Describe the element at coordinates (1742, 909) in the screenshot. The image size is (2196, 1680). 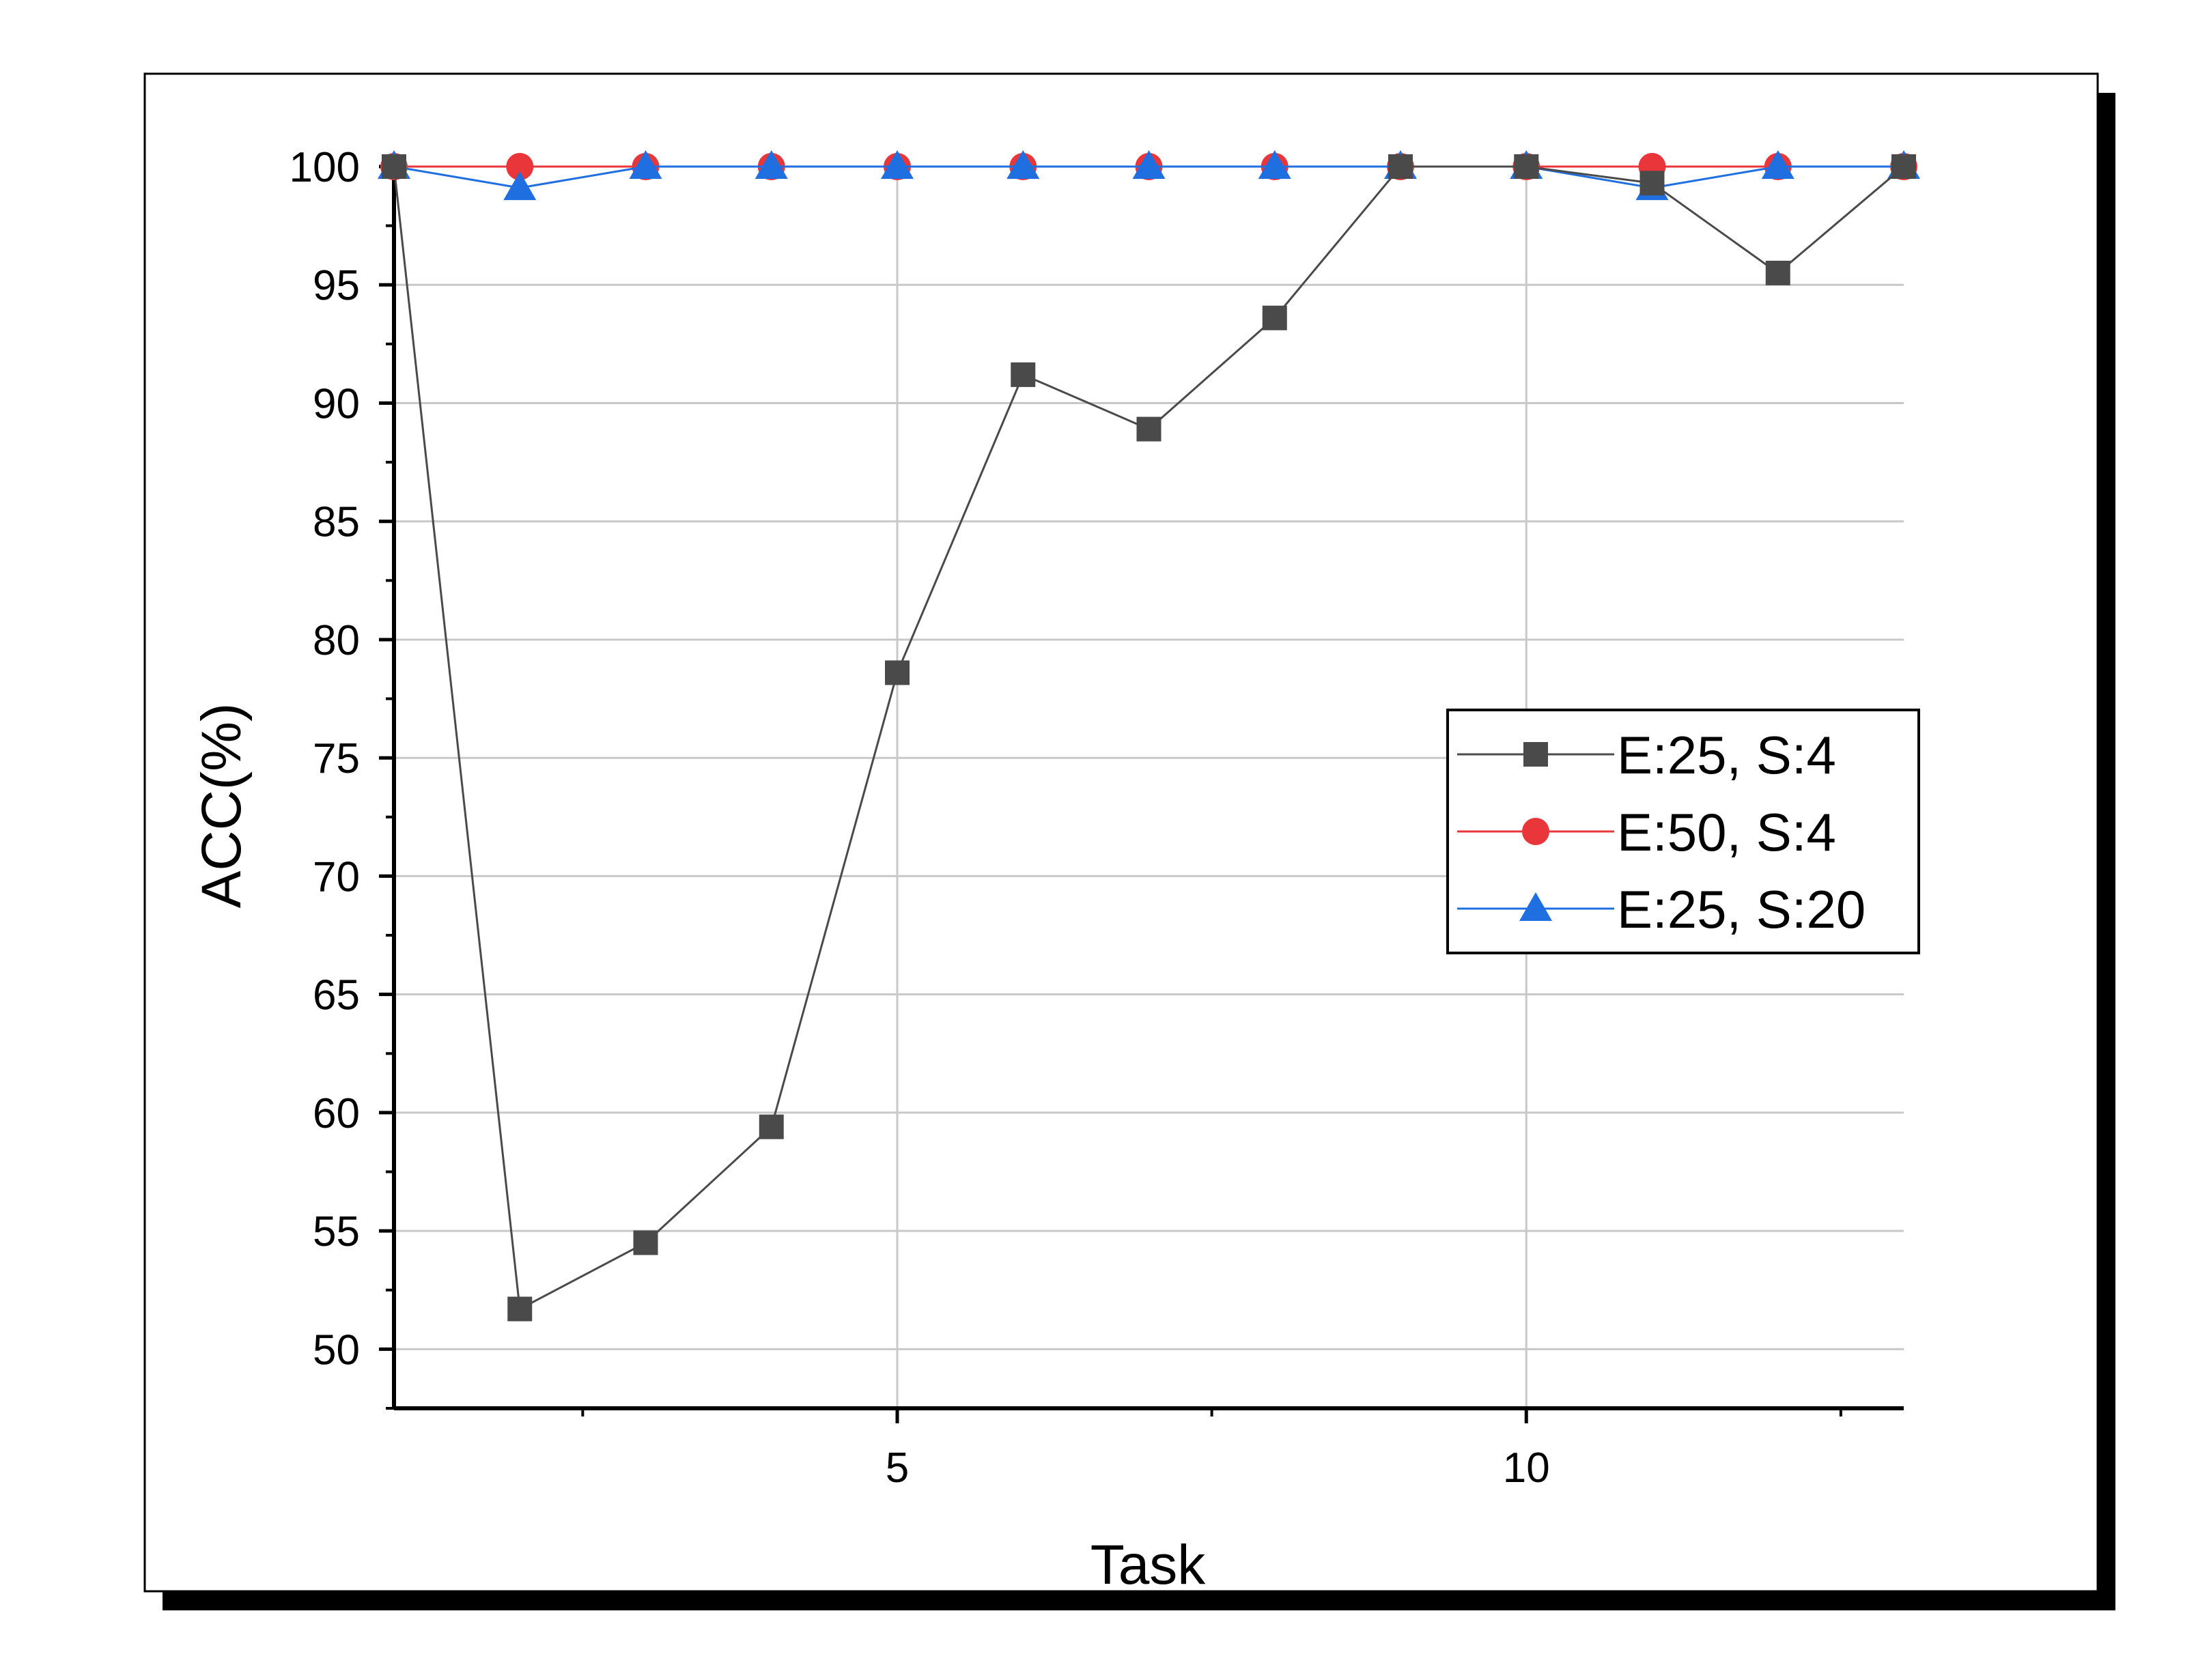
I see `legend-label: E:25, S:20` at that location.